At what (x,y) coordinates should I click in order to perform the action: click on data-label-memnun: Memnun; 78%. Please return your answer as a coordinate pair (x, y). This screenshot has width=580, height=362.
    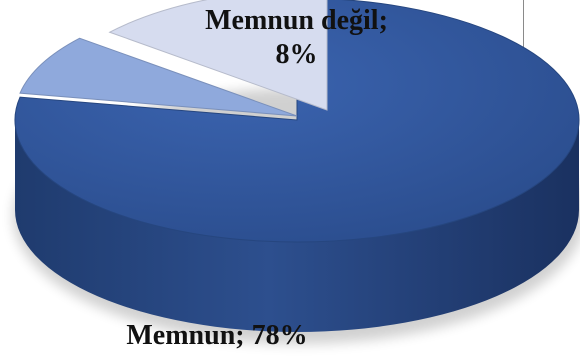
    Looking at the image, I should click on (217, 336).